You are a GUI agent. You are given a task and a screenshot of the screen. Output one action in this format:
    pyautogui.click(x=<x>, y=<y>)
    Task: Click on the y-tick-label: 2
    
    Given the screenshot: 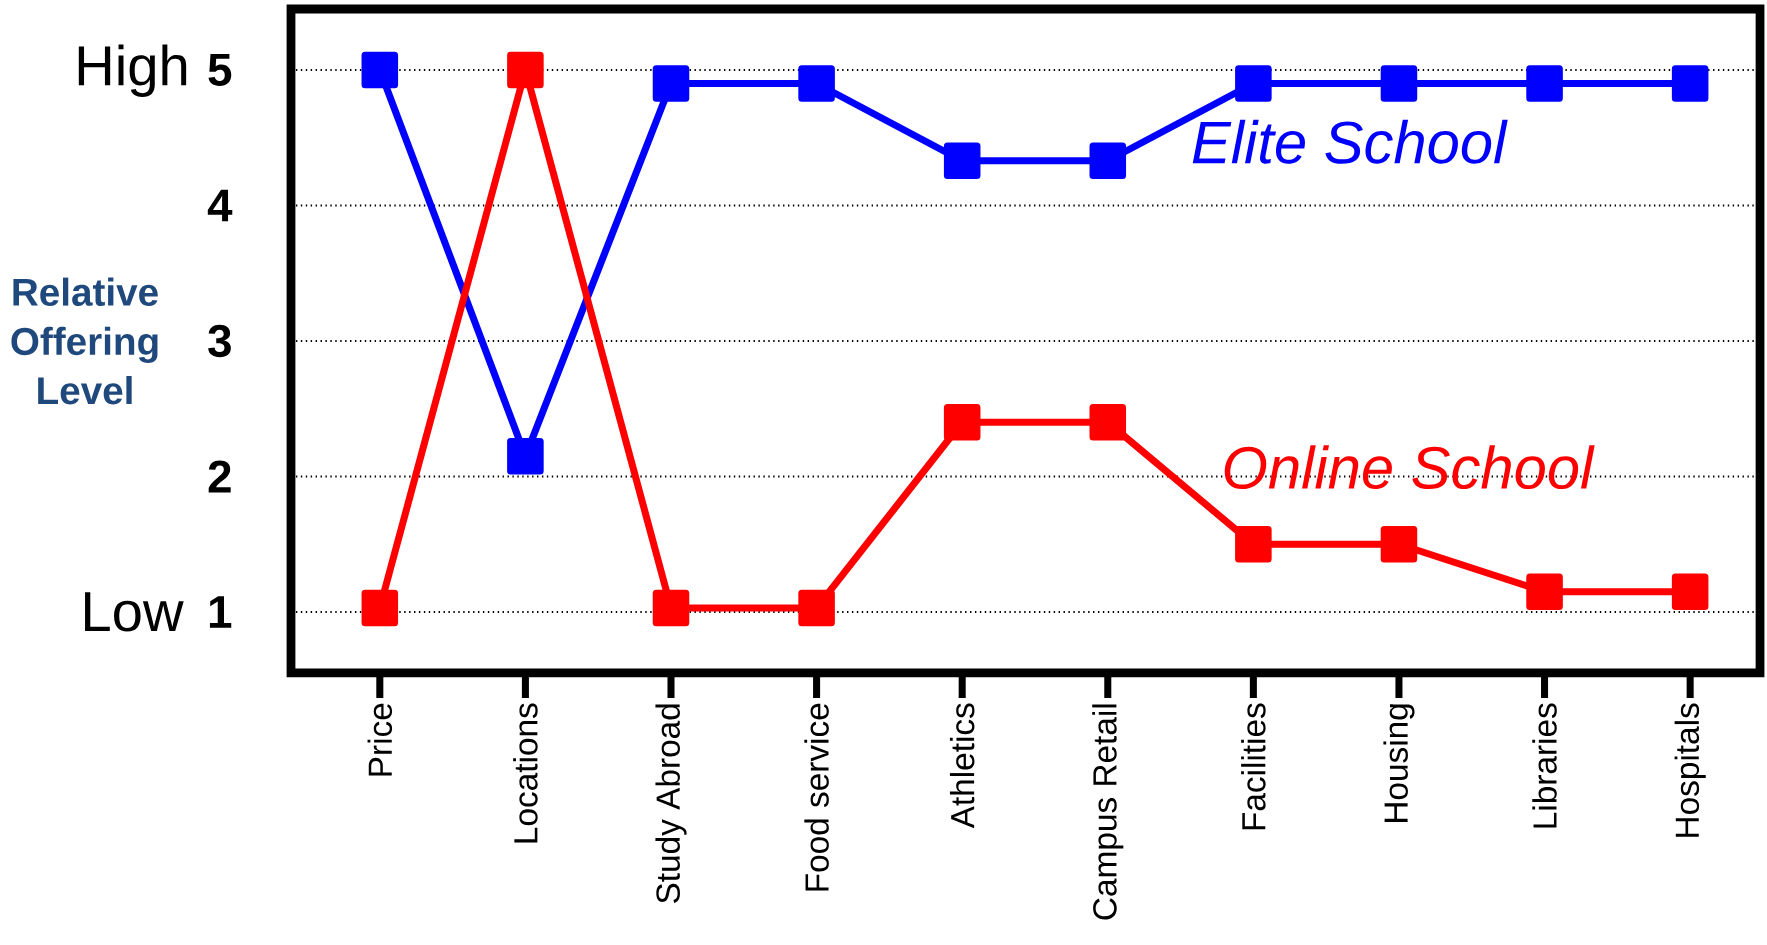 What is the action you would take?
    pyautogui.click(x=219, y=476)
    